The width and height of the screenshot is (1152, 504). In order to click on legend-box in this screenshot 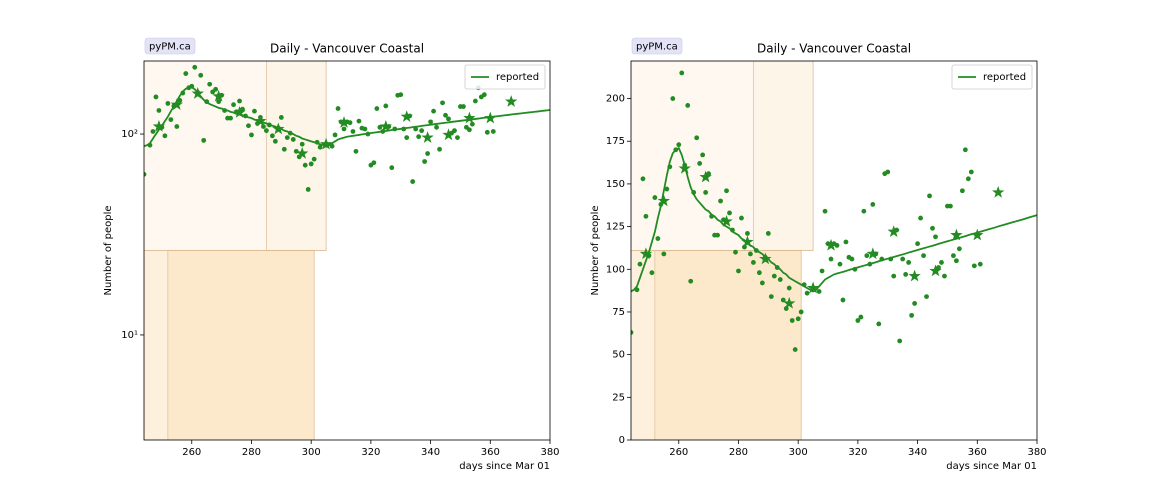, I will do `click(505, 77)`.